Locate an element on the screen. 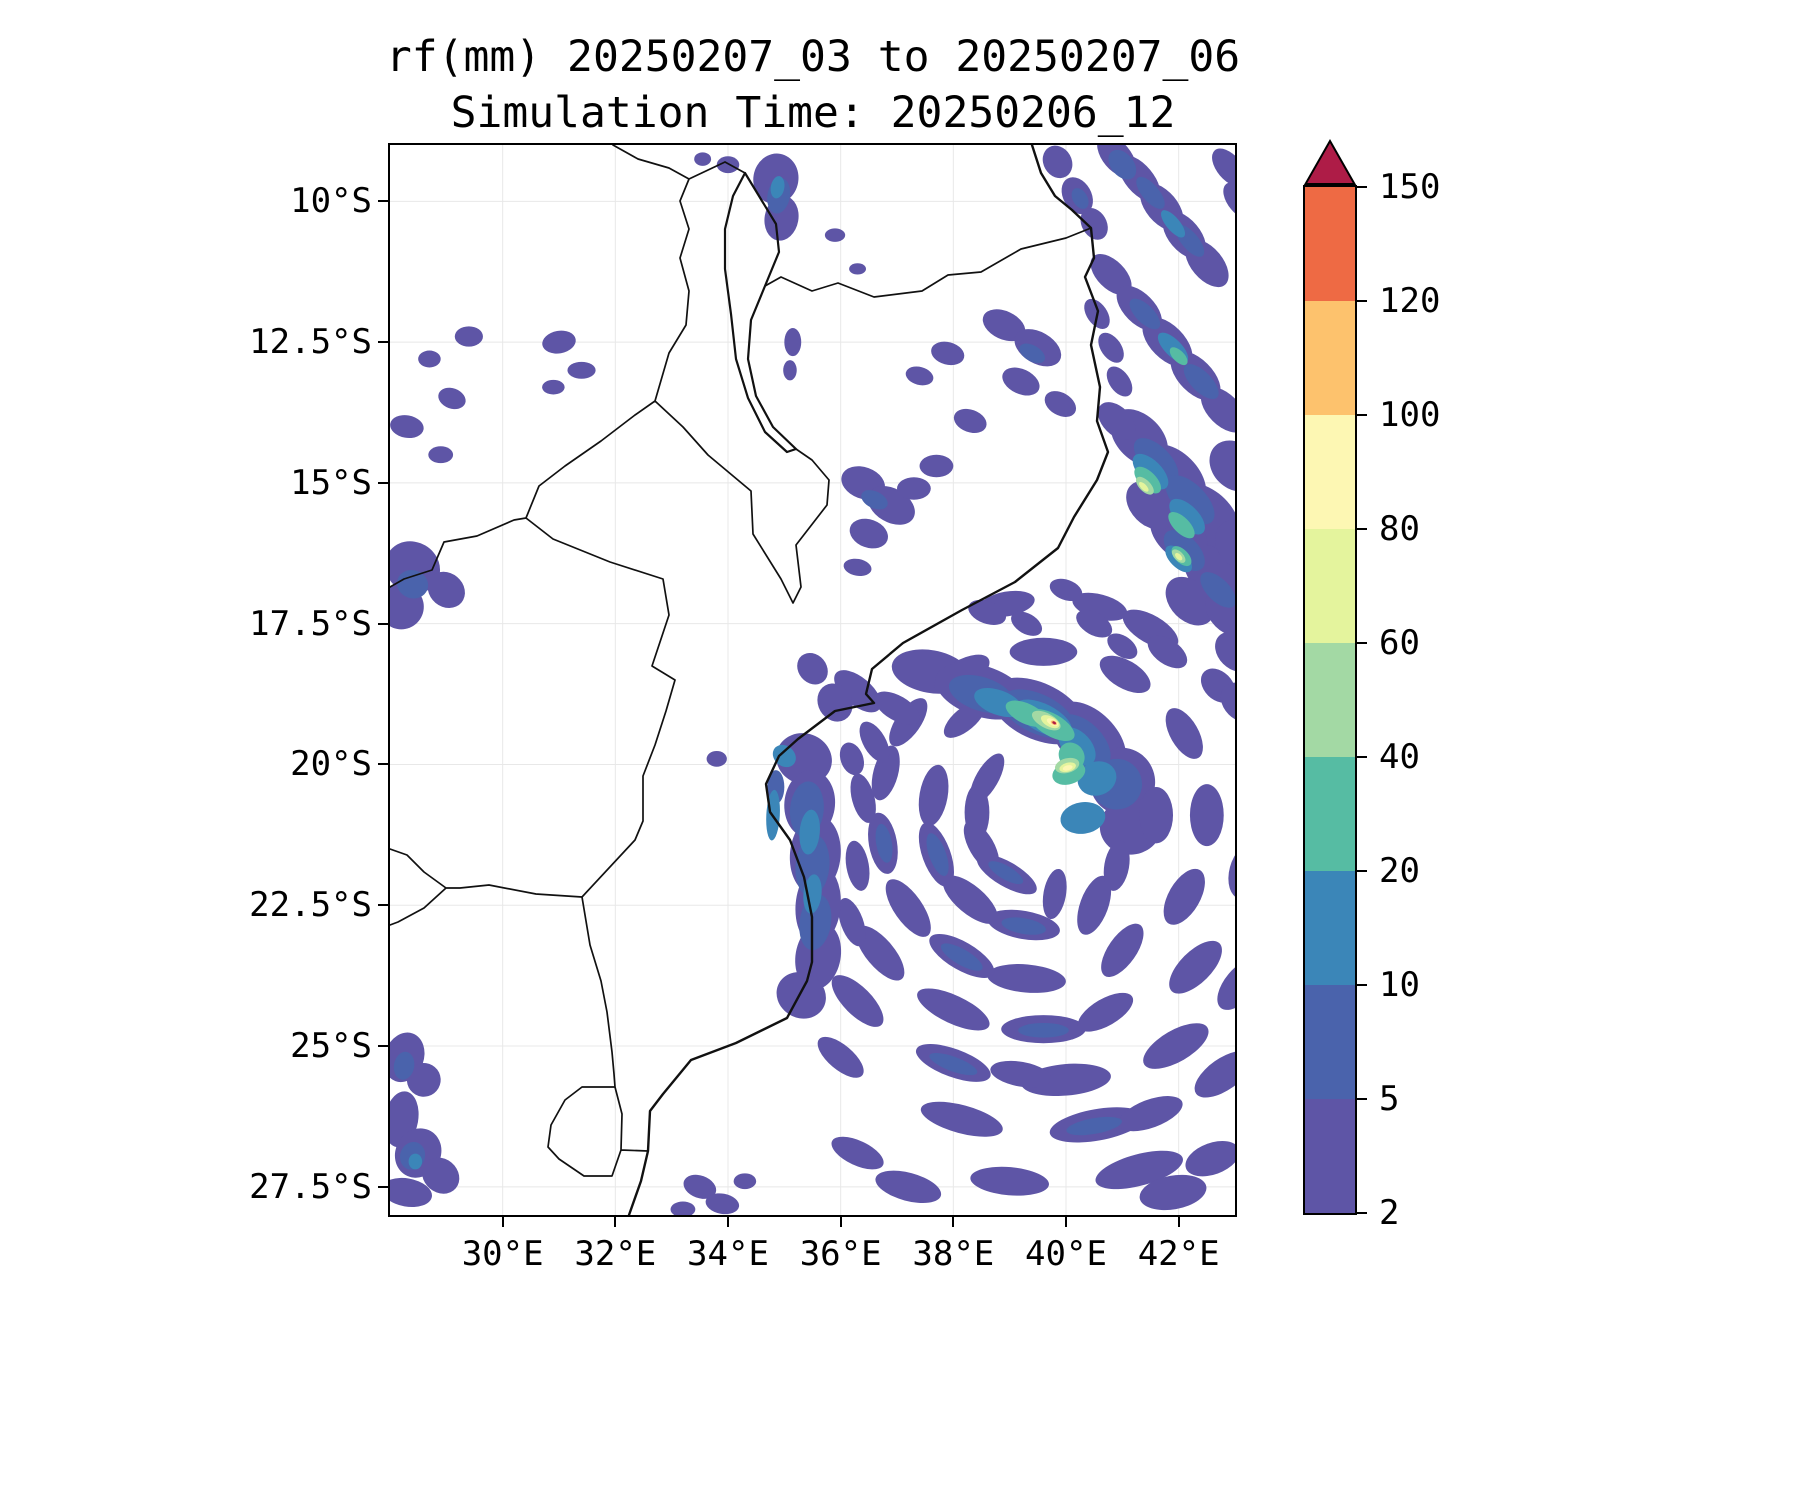 This screenshot has width=1800, height=1500. x-axis-tick-label: 30°E is located at coordinates (502, 1254).